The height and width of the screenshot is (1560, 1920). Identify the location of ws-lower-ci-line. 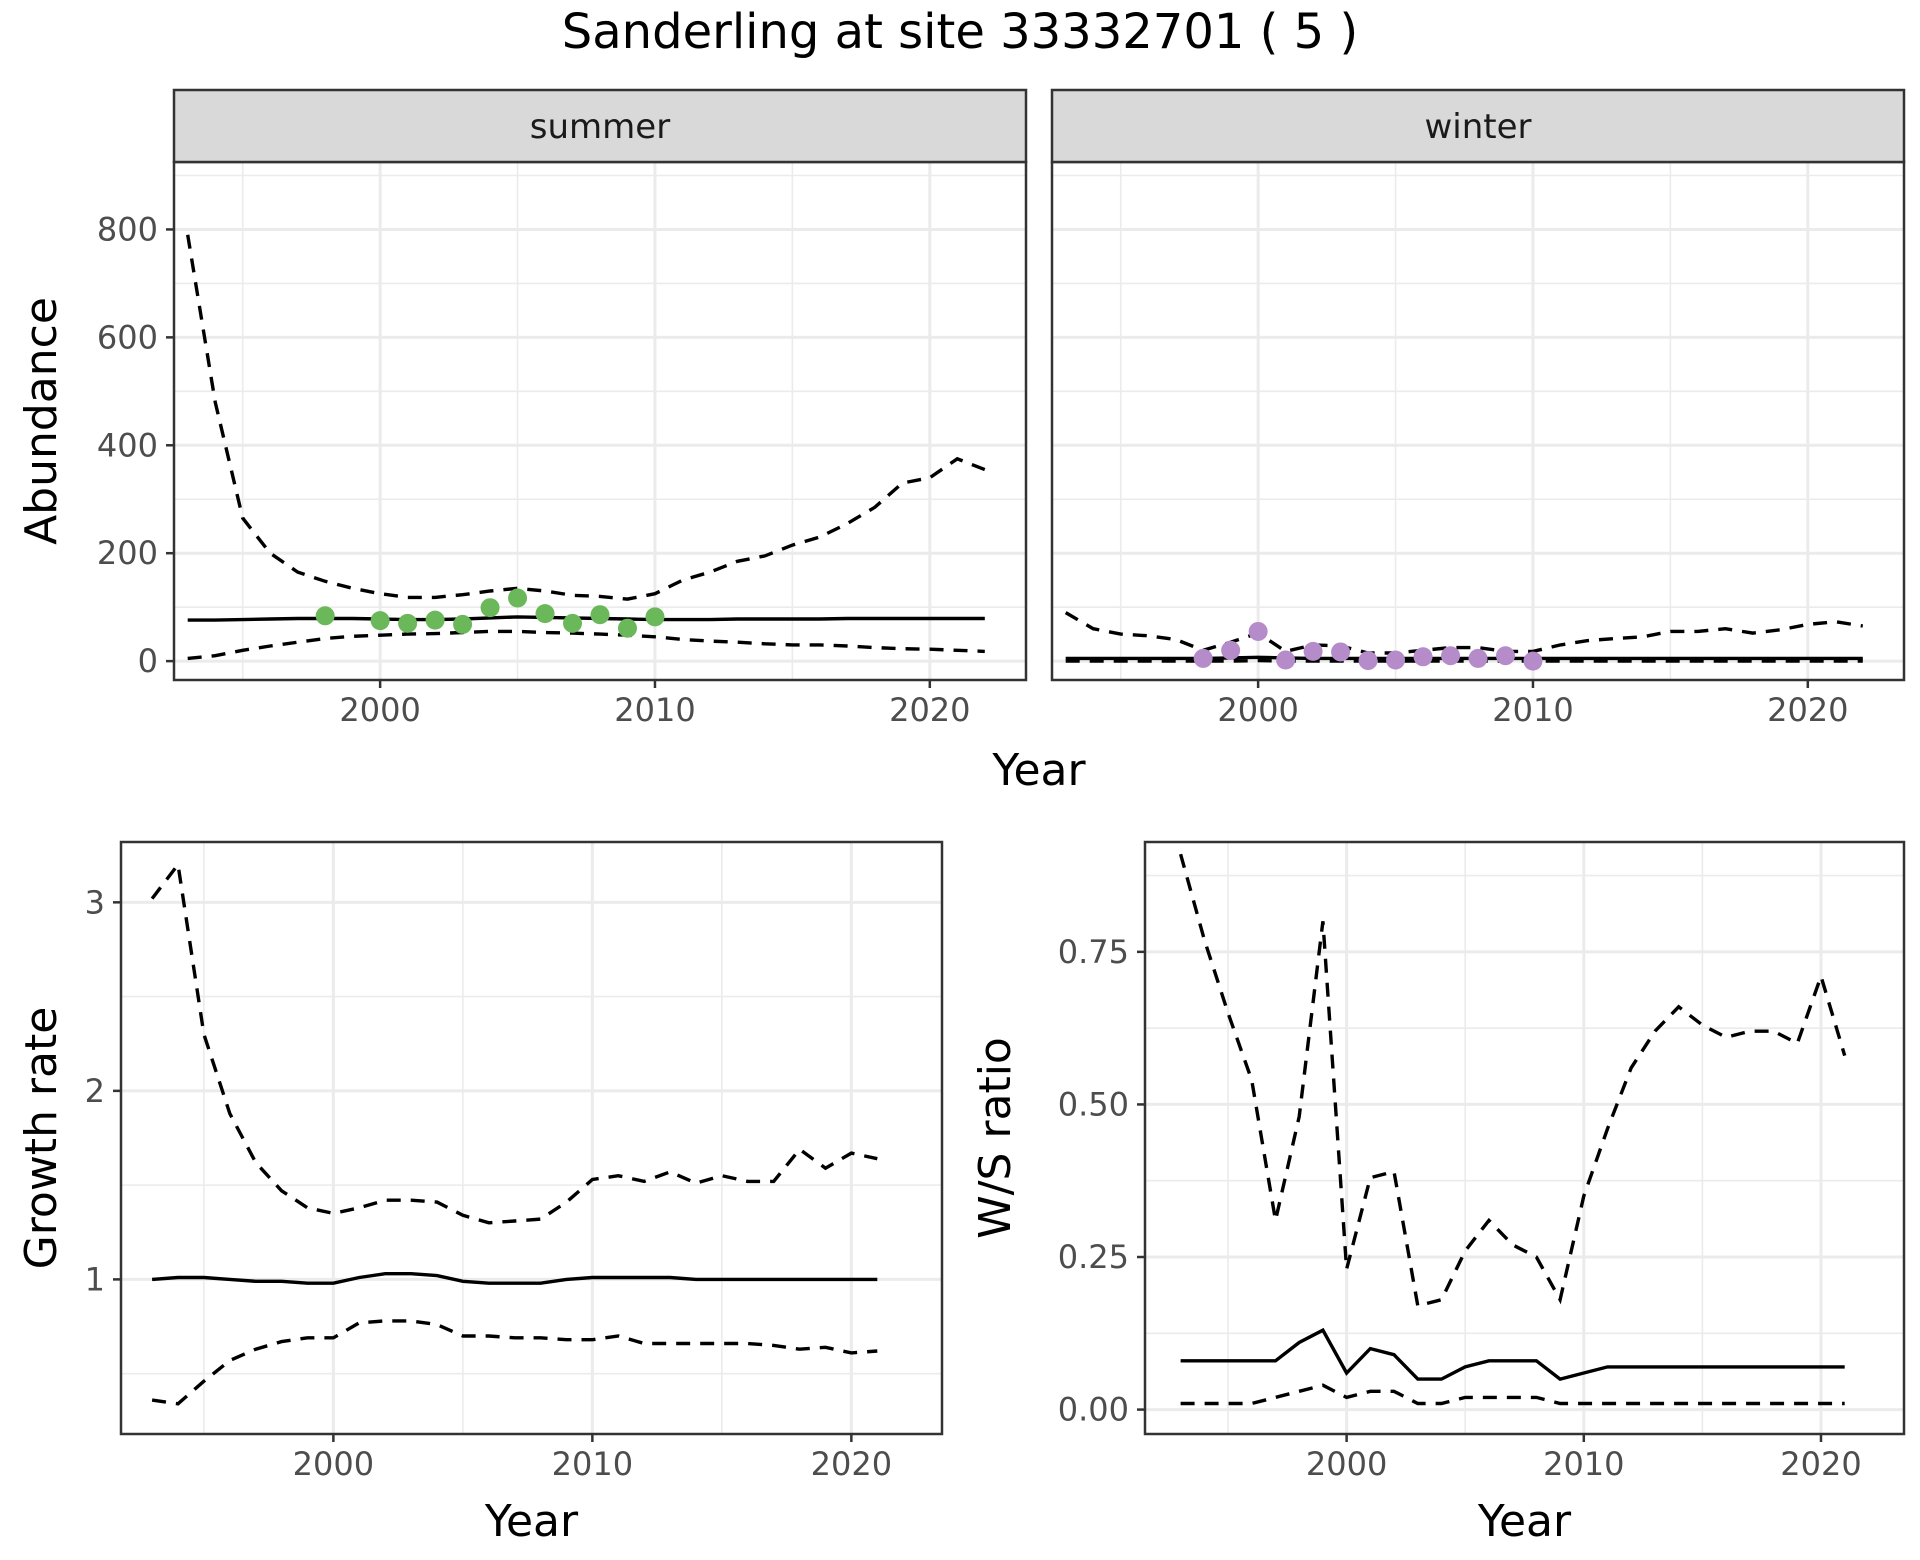
(1512, 1394).